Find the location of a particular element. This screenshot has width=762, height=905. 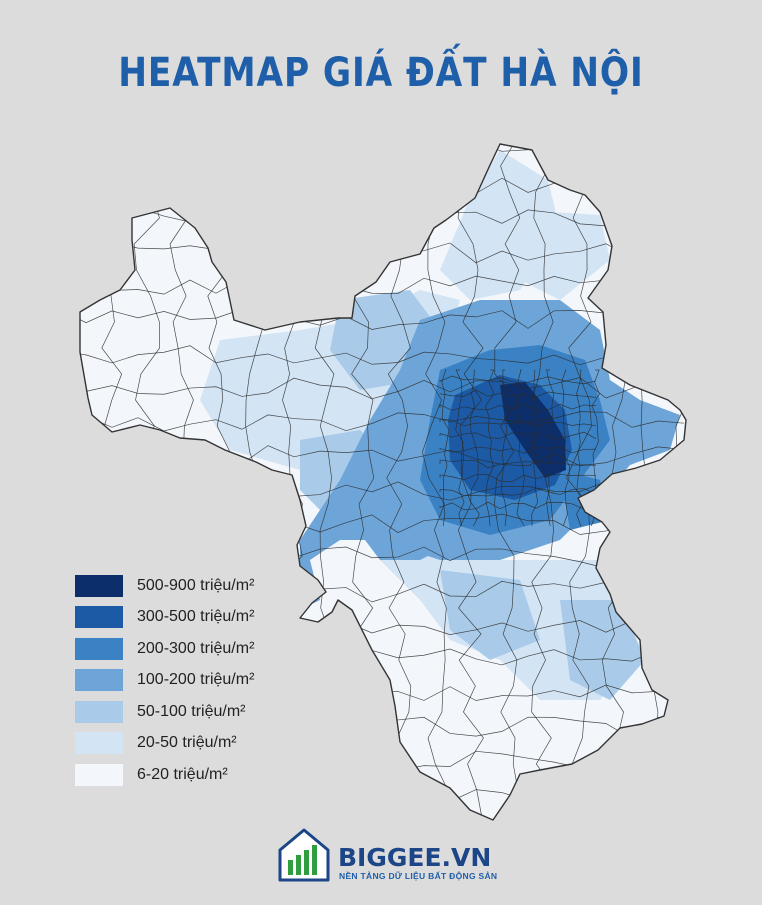

brand-name: BIGGEE.VN is located at coordinates (415, 857).